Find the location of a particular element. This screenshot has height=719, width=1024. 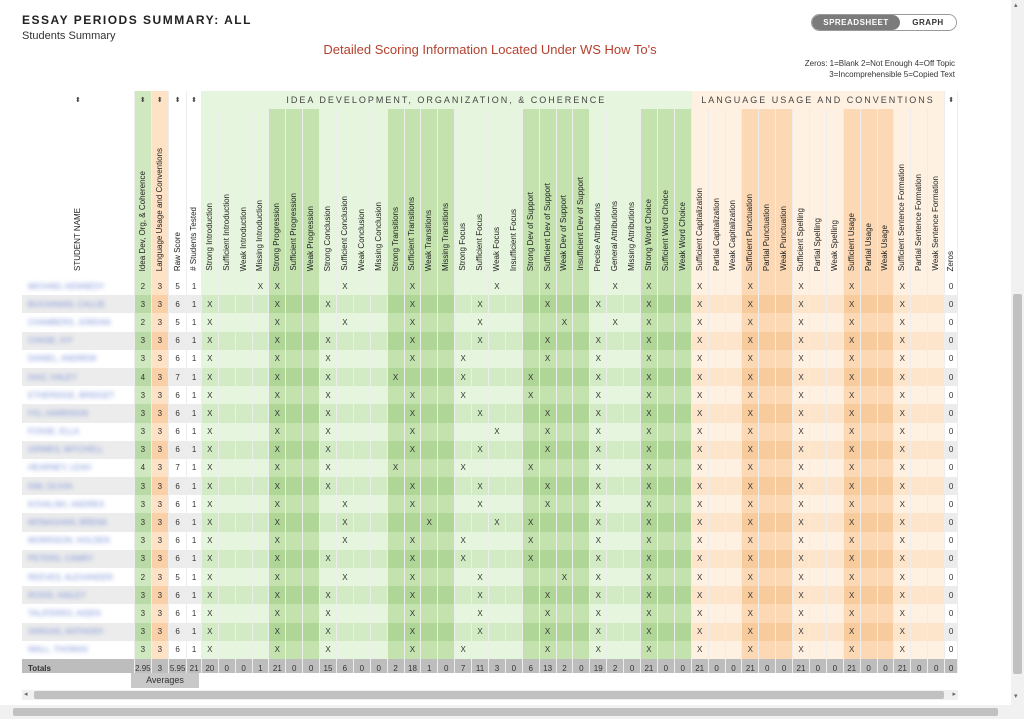

header-lang-criterion: Sufficient Spelling is located at coordinates (801, 193).